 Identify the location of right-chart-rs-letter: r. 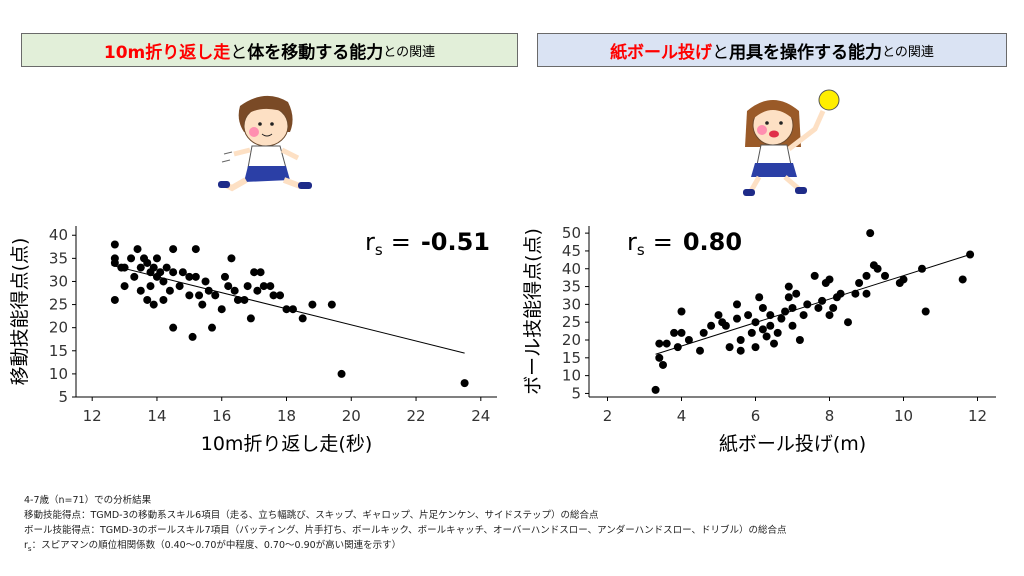
(632, 242).